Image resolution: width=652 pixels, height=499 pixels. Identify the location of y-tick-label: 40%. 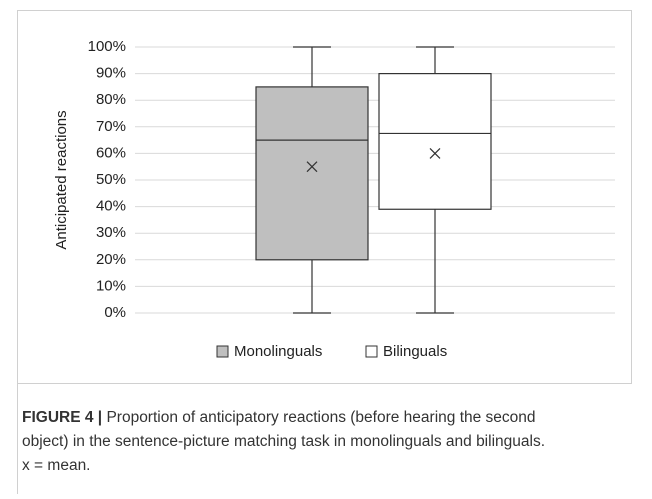
(111, 206).